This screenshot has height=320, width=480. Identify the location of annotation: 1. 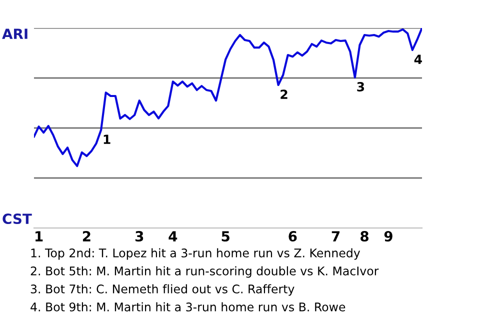
(107, 139).